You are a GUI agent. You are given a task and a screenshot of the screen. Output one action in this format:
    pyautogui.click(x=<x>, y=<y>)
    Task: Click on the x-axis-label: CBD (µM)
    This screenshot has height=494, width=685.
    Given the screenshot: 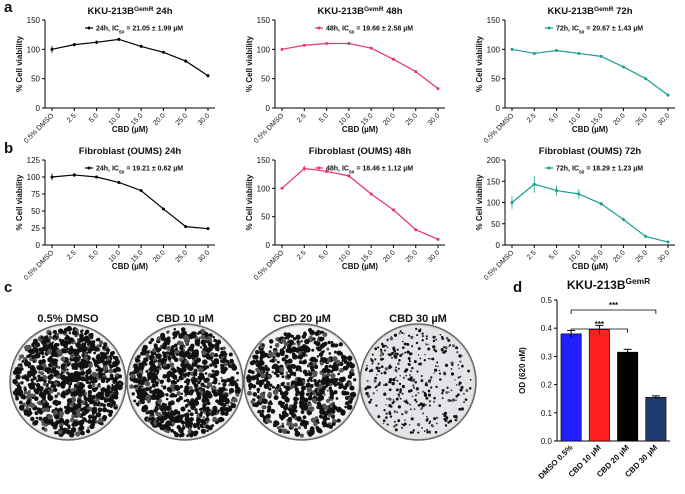 What is the action you would take?
    pyautogui.click(x=360, y=129)
    